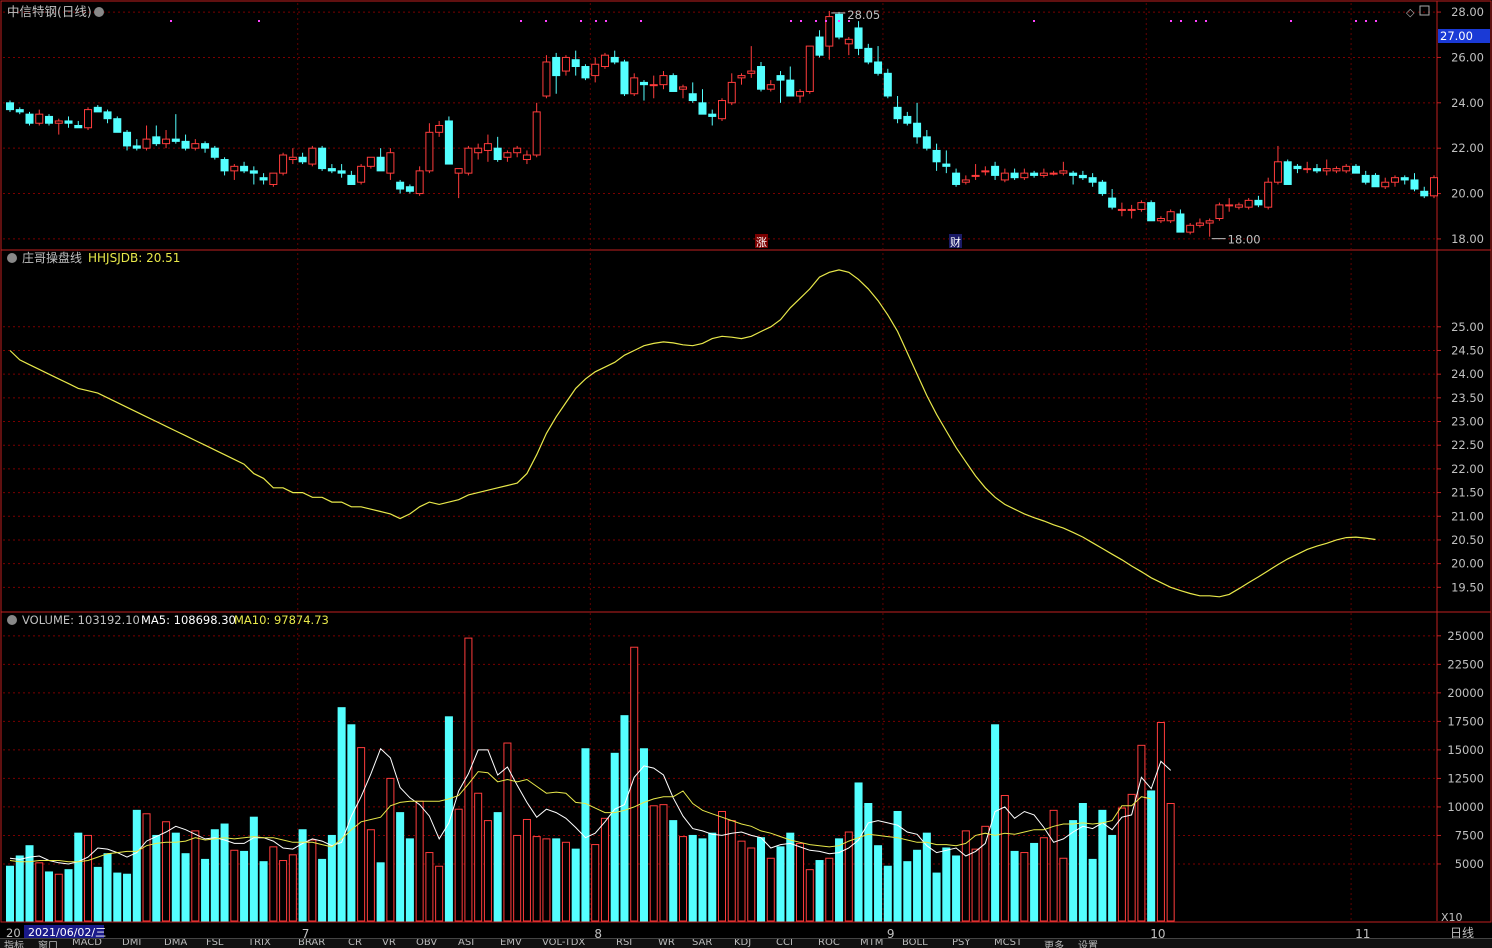 The image size is (1492, 948). Describe the element at coordinates (1467, 587) in the screenshot. I see `indicator-axis-tick-label: 19.50` at that location.